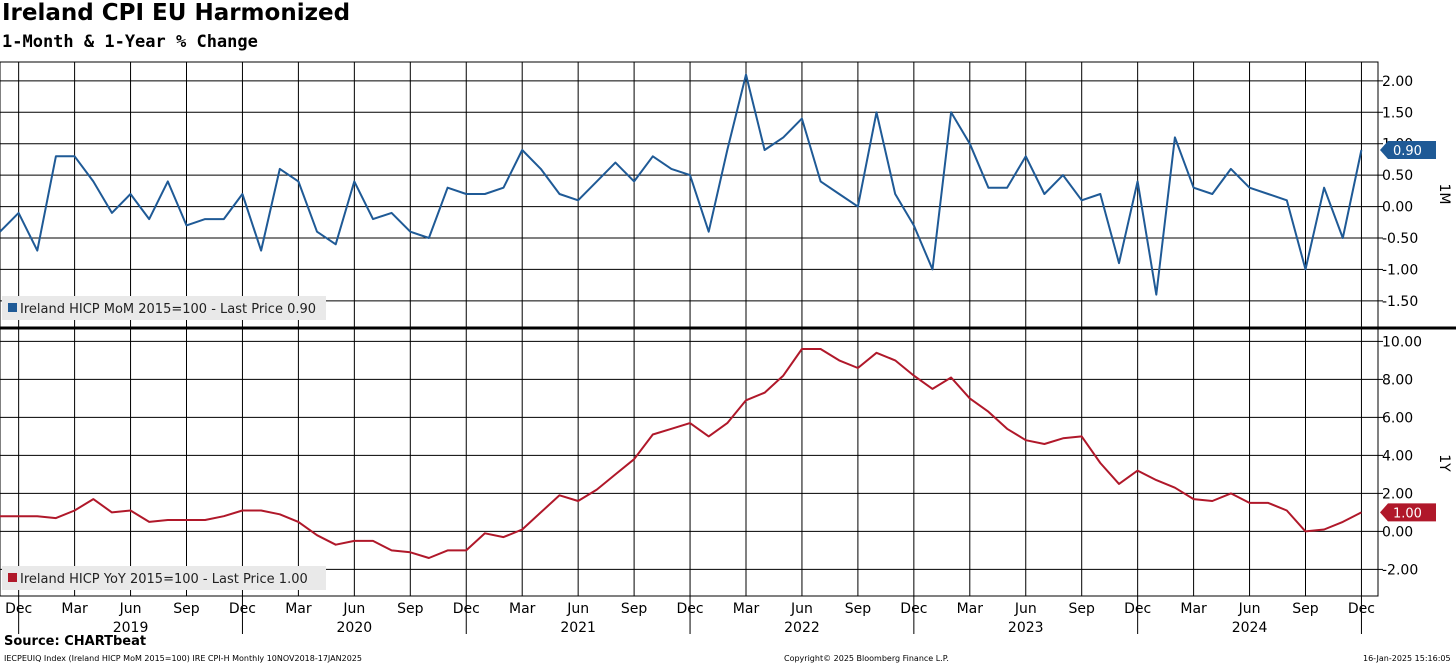 The image size is (1456, 665). Describe the element at coordinates (1397, 113) in the screenshot. I see `ytick-label-mom: 1.50` at that location.